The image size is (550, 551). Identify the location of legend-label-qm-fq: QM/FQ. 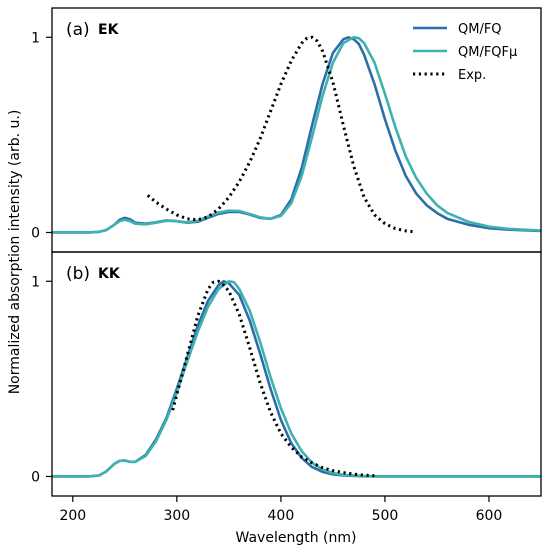
(480, 29).